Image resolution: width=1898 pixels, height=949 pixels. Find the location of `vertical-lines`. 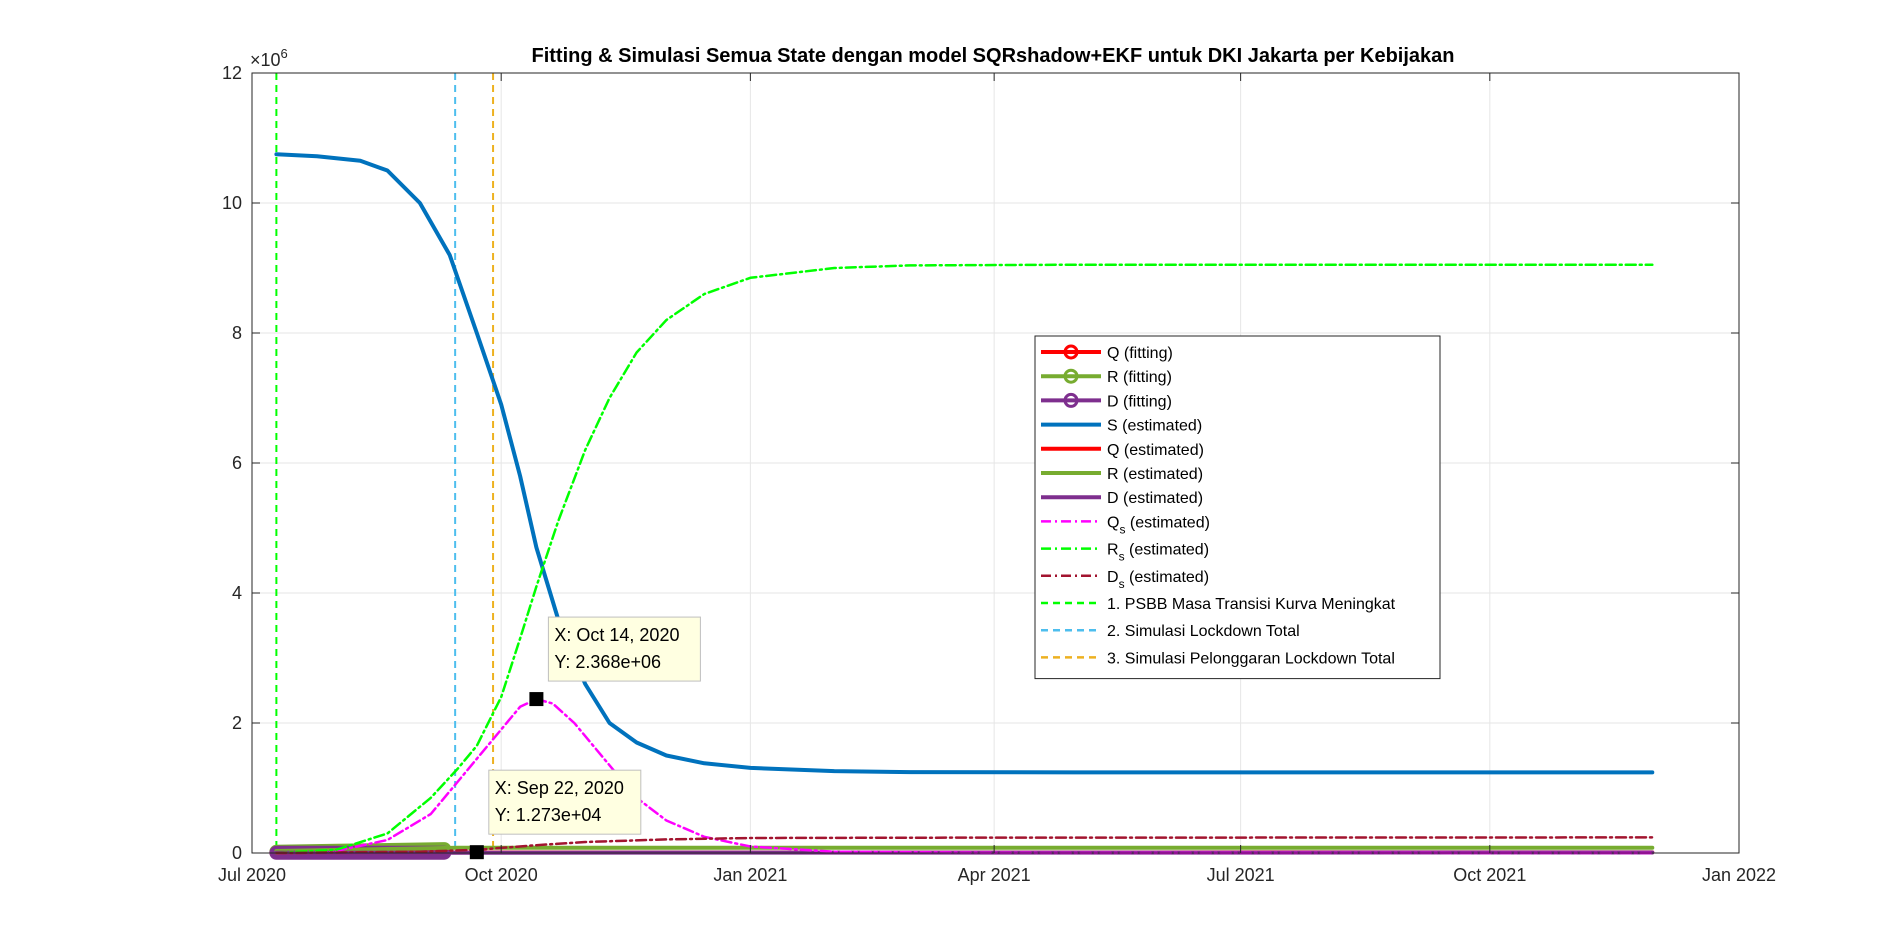

vertical-lines is located at coordinates (385, 463).